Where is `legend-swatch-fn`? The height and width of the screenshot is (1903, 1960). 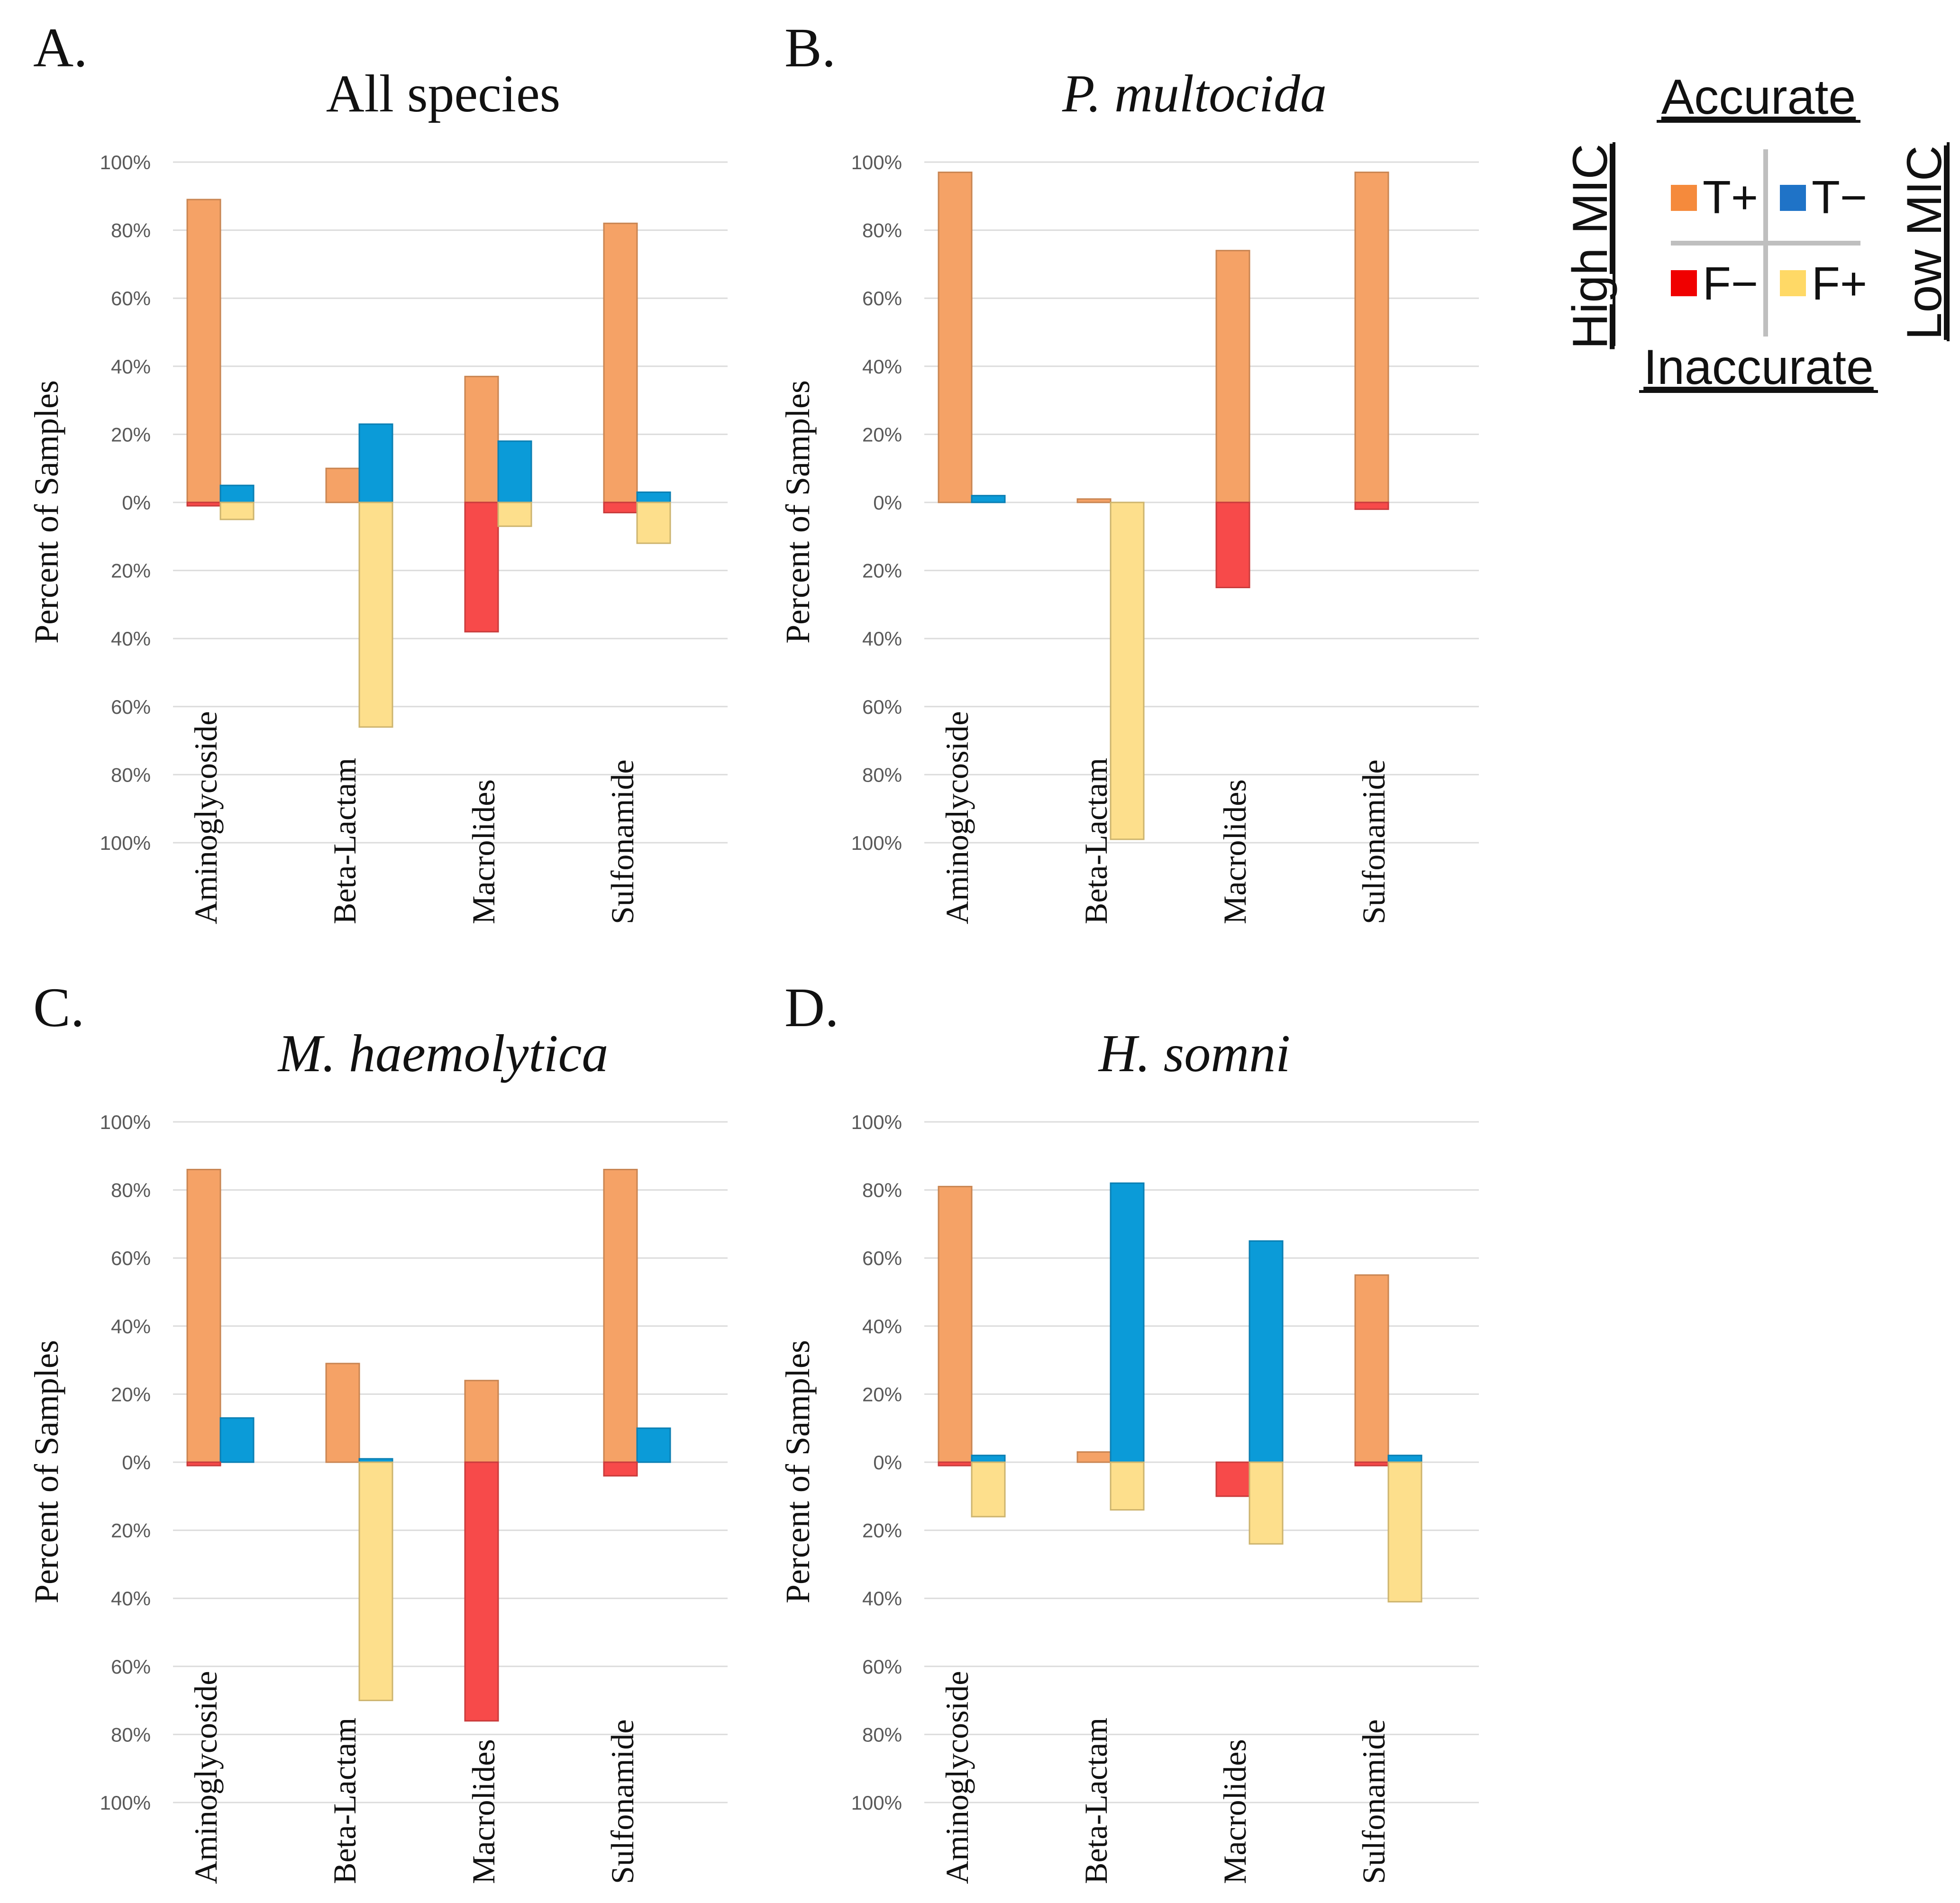
legend-swatch-fn is located at coordinates (1684, 283).